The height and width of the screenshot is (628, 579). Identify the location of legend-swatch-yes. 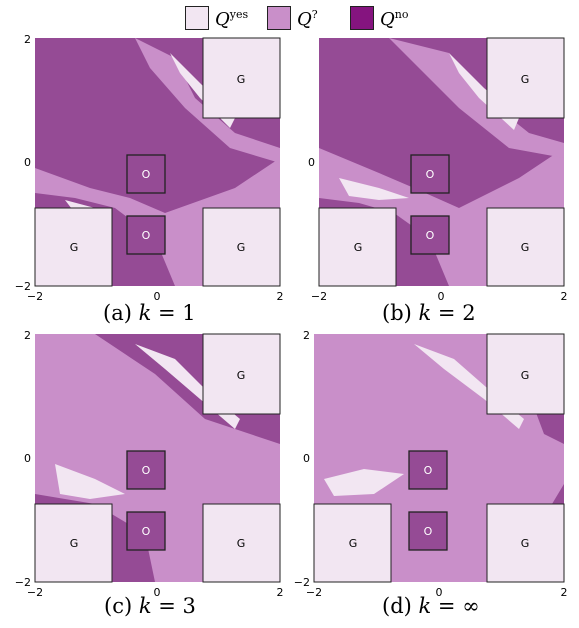
(197, 18).